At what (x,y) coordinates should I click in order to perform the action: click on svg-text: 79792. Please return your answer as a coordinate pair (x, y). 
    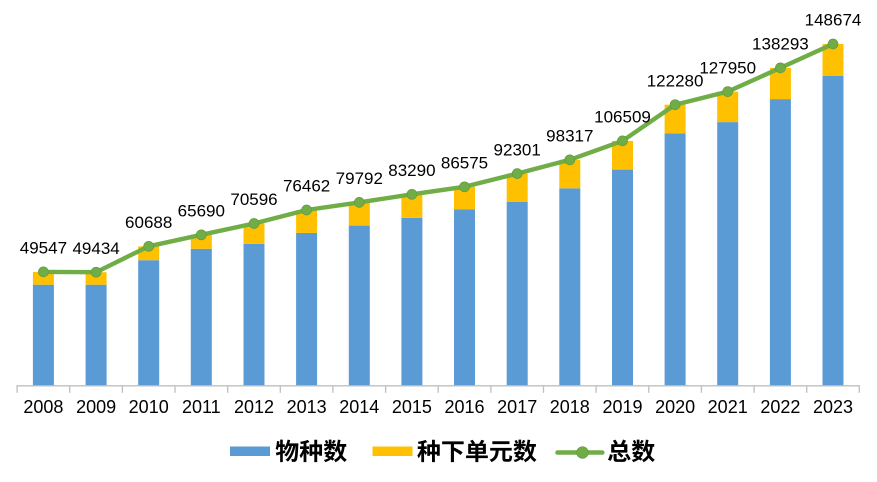
    Looking at the image, I should click on (359, 178).